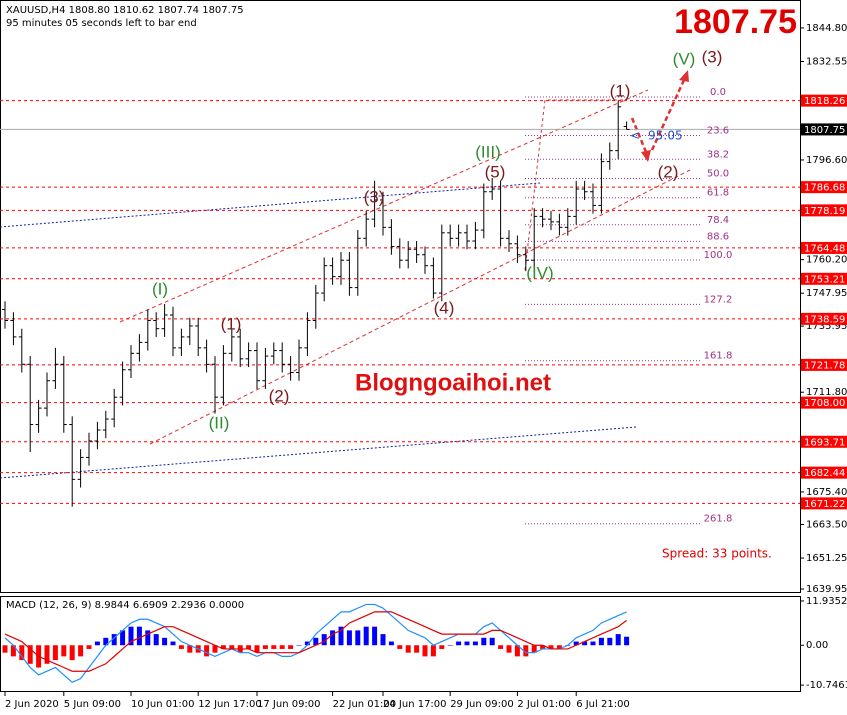 Image resolution: width=847 pixels, height=715 pixels. I want to click on level-label: 1682.44, so click(824, 473).